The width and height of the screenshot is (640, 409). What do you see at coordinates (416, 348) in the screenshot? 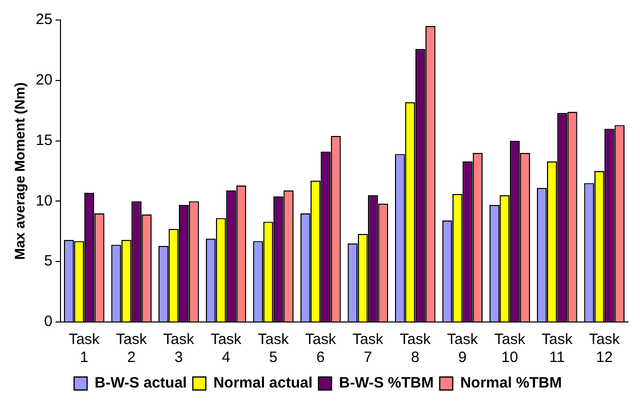
I see `x-tick-label: Task 8` at bounding box center [416, 348].